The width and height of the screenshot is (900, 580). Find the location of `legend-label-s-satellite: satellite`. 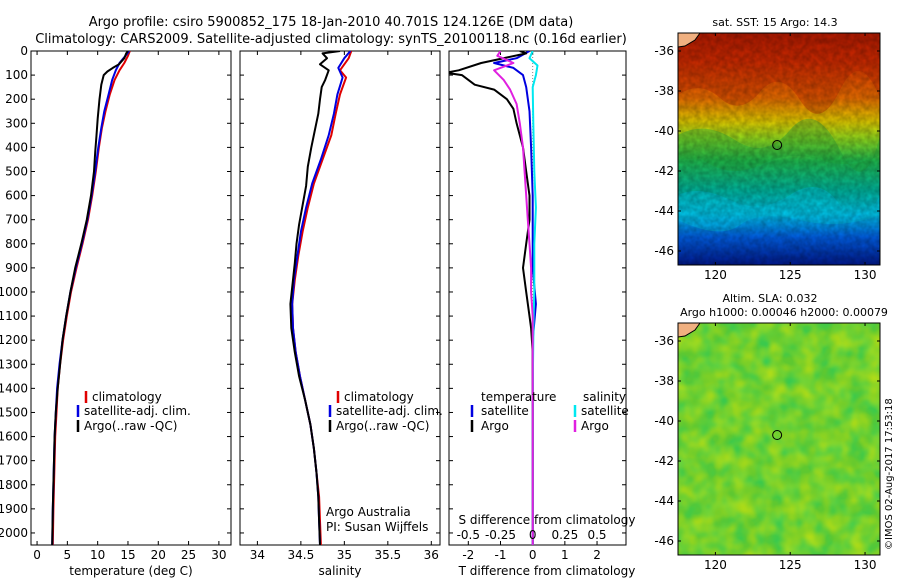

legend-label-s-satellite: satellite is located at coordinates (605, 411).